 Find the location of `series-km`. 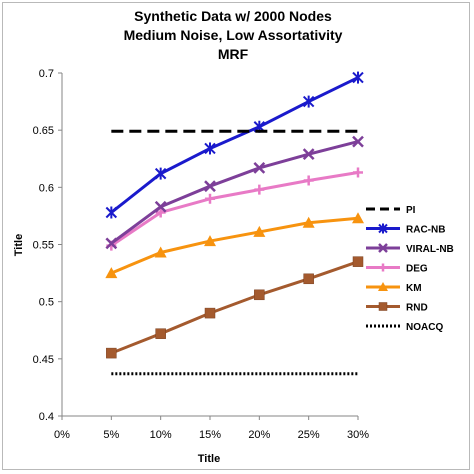

series-km is located at coordinates (234, 245).